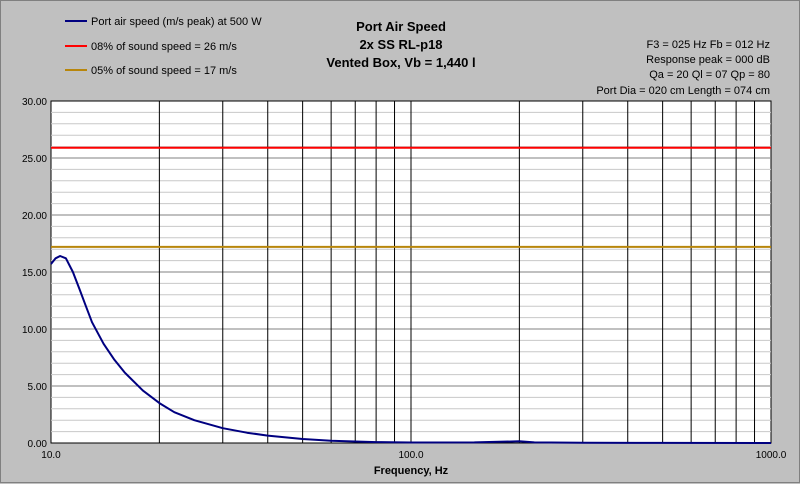 Image resolution: width=800 pixels, height=484 pixels. What do you see at coordinates (400, 62) in the screenshot?
I see `chart-subtitle-2: Vented Box, Vb = 1,440 l` at bounding box center [400, 62].